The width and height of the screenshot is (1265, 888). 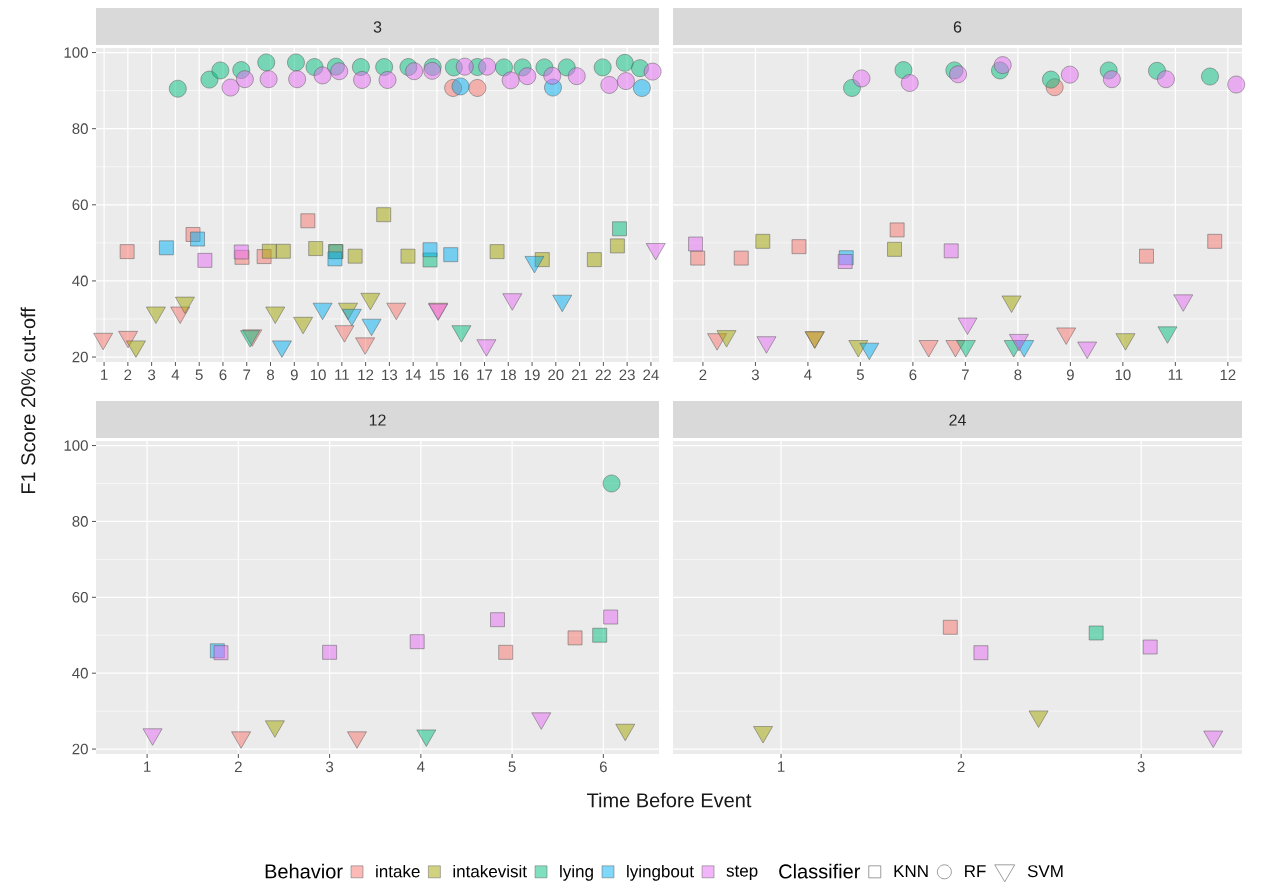 I want to click on chart-title: 3, so click(x=377, y=27).